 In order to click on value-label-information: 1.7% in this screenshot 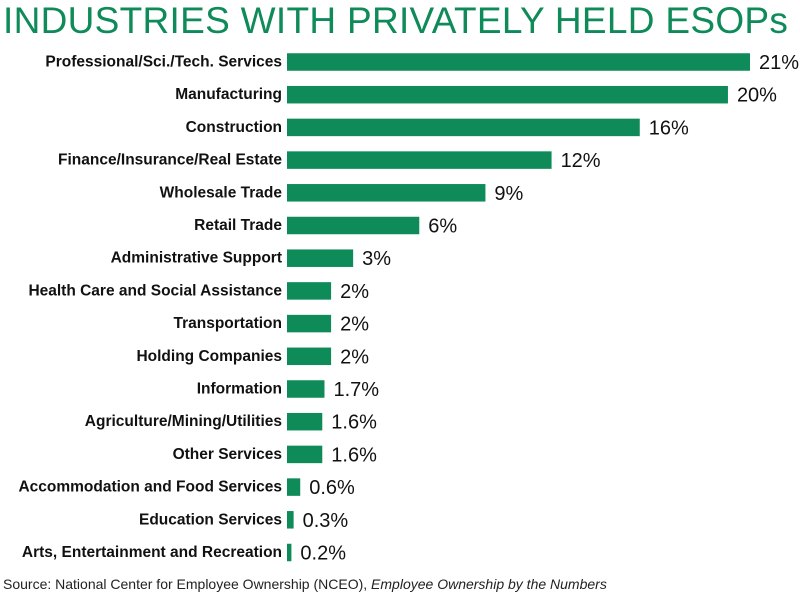, I will do `click(356, 390)`.